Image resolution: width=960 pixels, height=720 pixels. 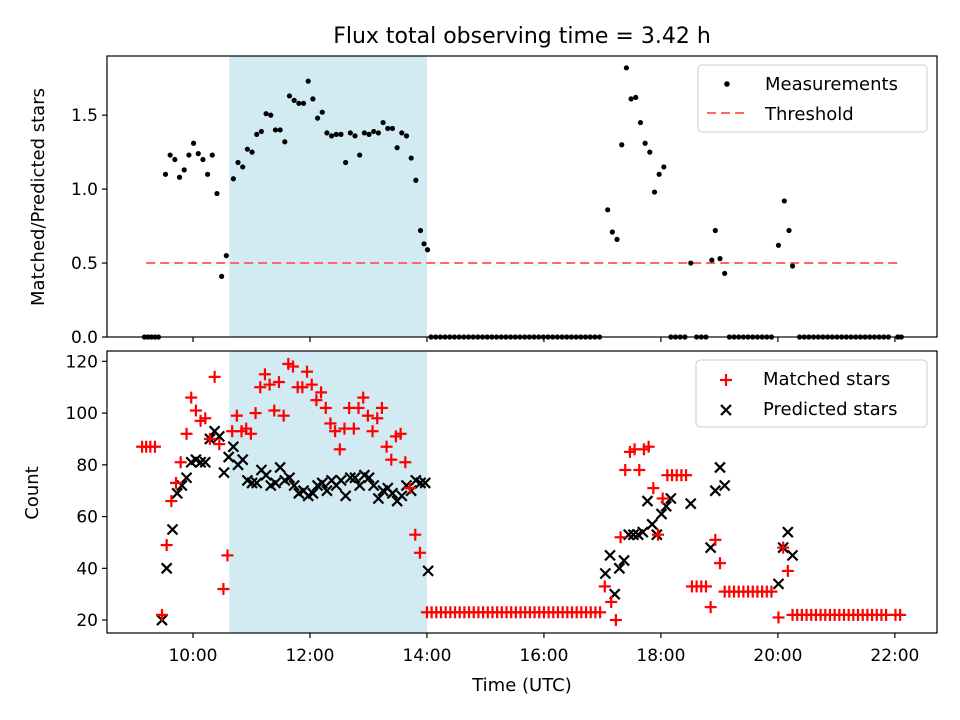 What do you see at coordinates (84, 190) in the screenshot?
I see `y-tick-label: 1.0` at bounding box center [84, 190].